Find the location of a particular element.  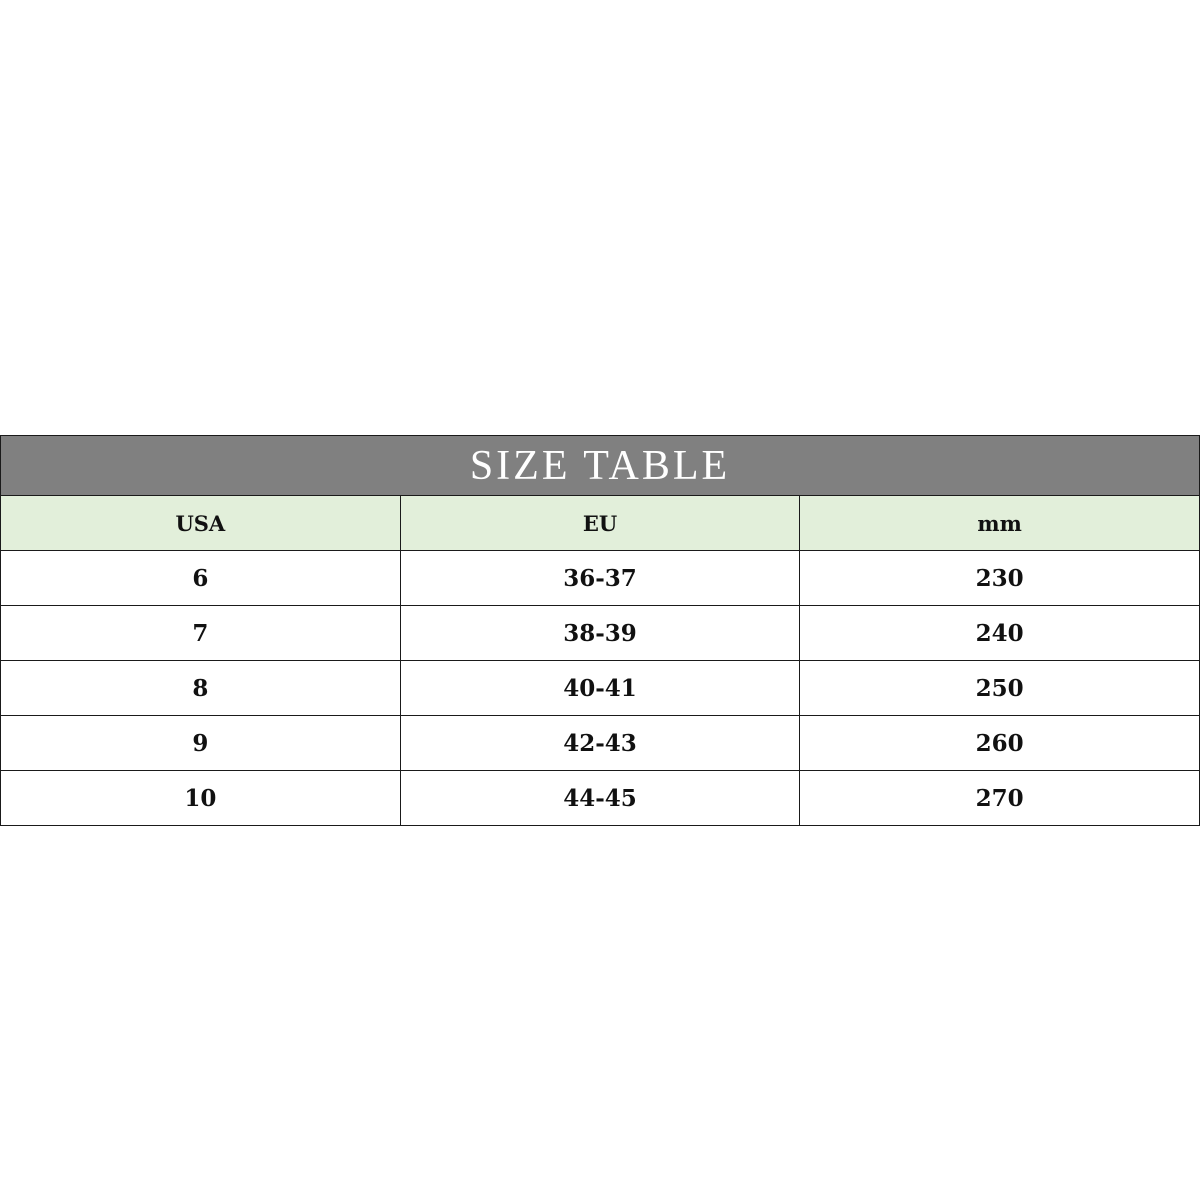

cell-eu: 38-39 is located at coordinates (600, 633).